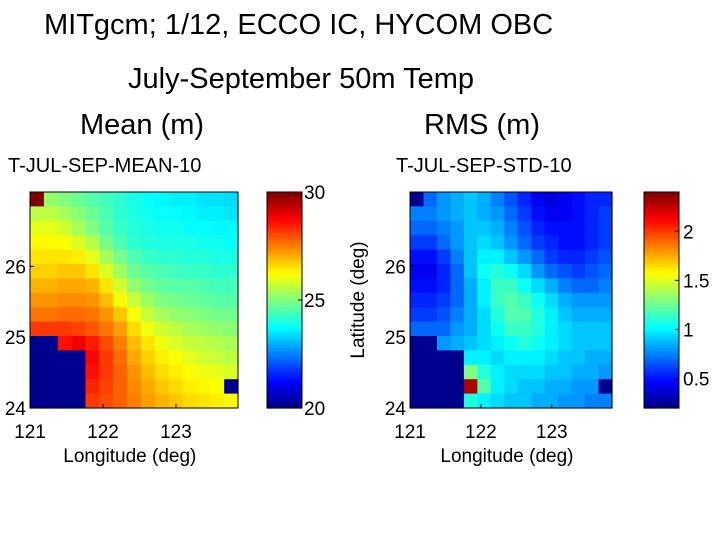 This screenshot has width=720, height=540. What do you see at coordinates (358, 299) in the screenshot?
I see `rms-ylabel: Latitude (deg)` at bounding box center [358, 299].